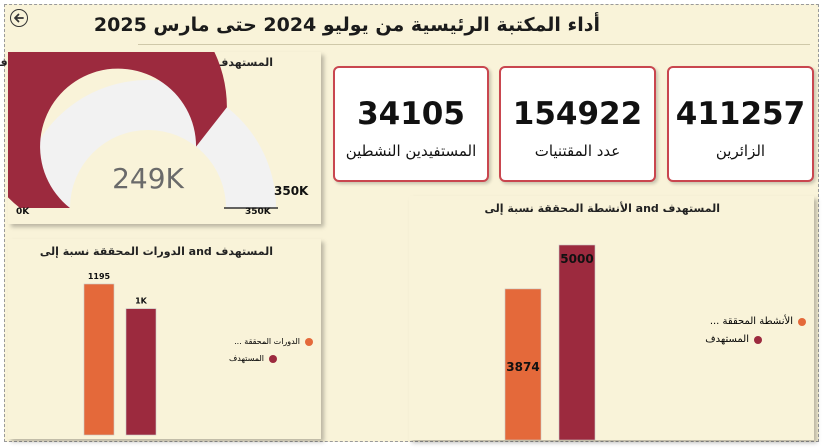 This screenshot has width=825, height=448. Describe the element at coordinates (577, 151) in the screenshot. I see `kpi-label: عدد المقتنيات` at that location.